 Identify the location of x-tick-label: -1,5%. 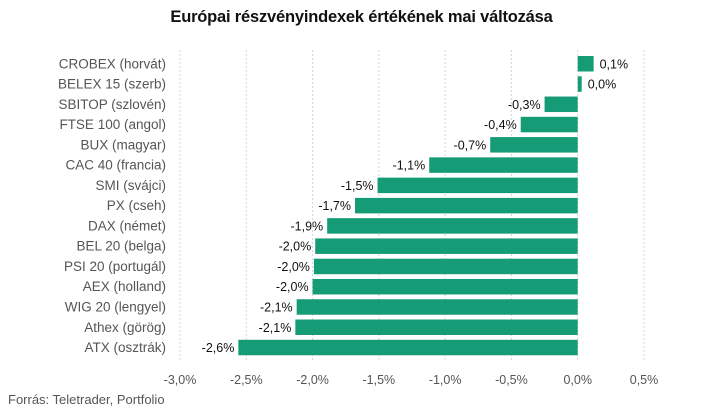
(379, 380).